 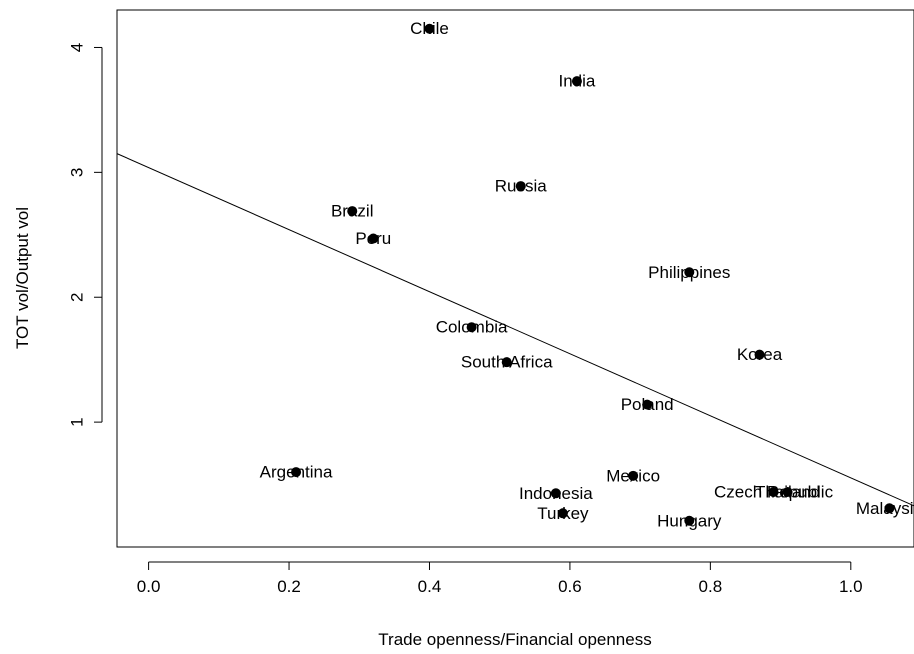 I want to click on point-label: Argentina, so click(x=296, y=472).